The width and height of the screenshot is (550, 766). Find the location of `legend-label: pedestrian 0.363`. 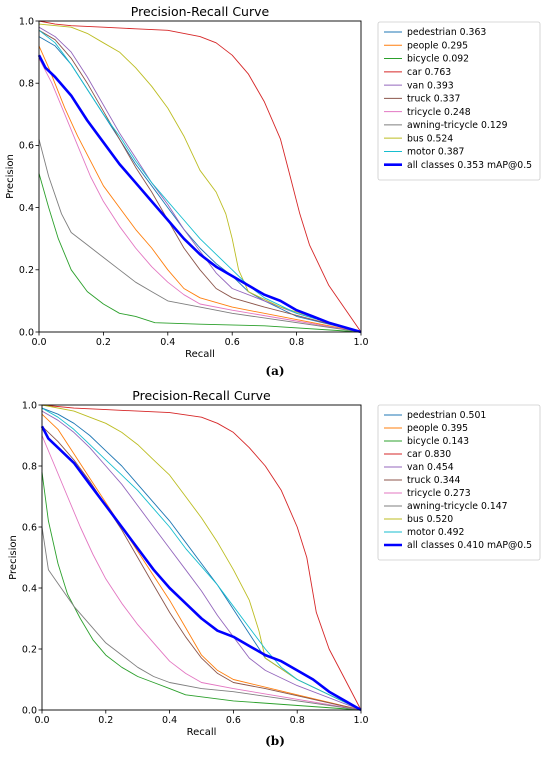

legend-label: pedestrian 0.363 is located at coordinates (446, 32).